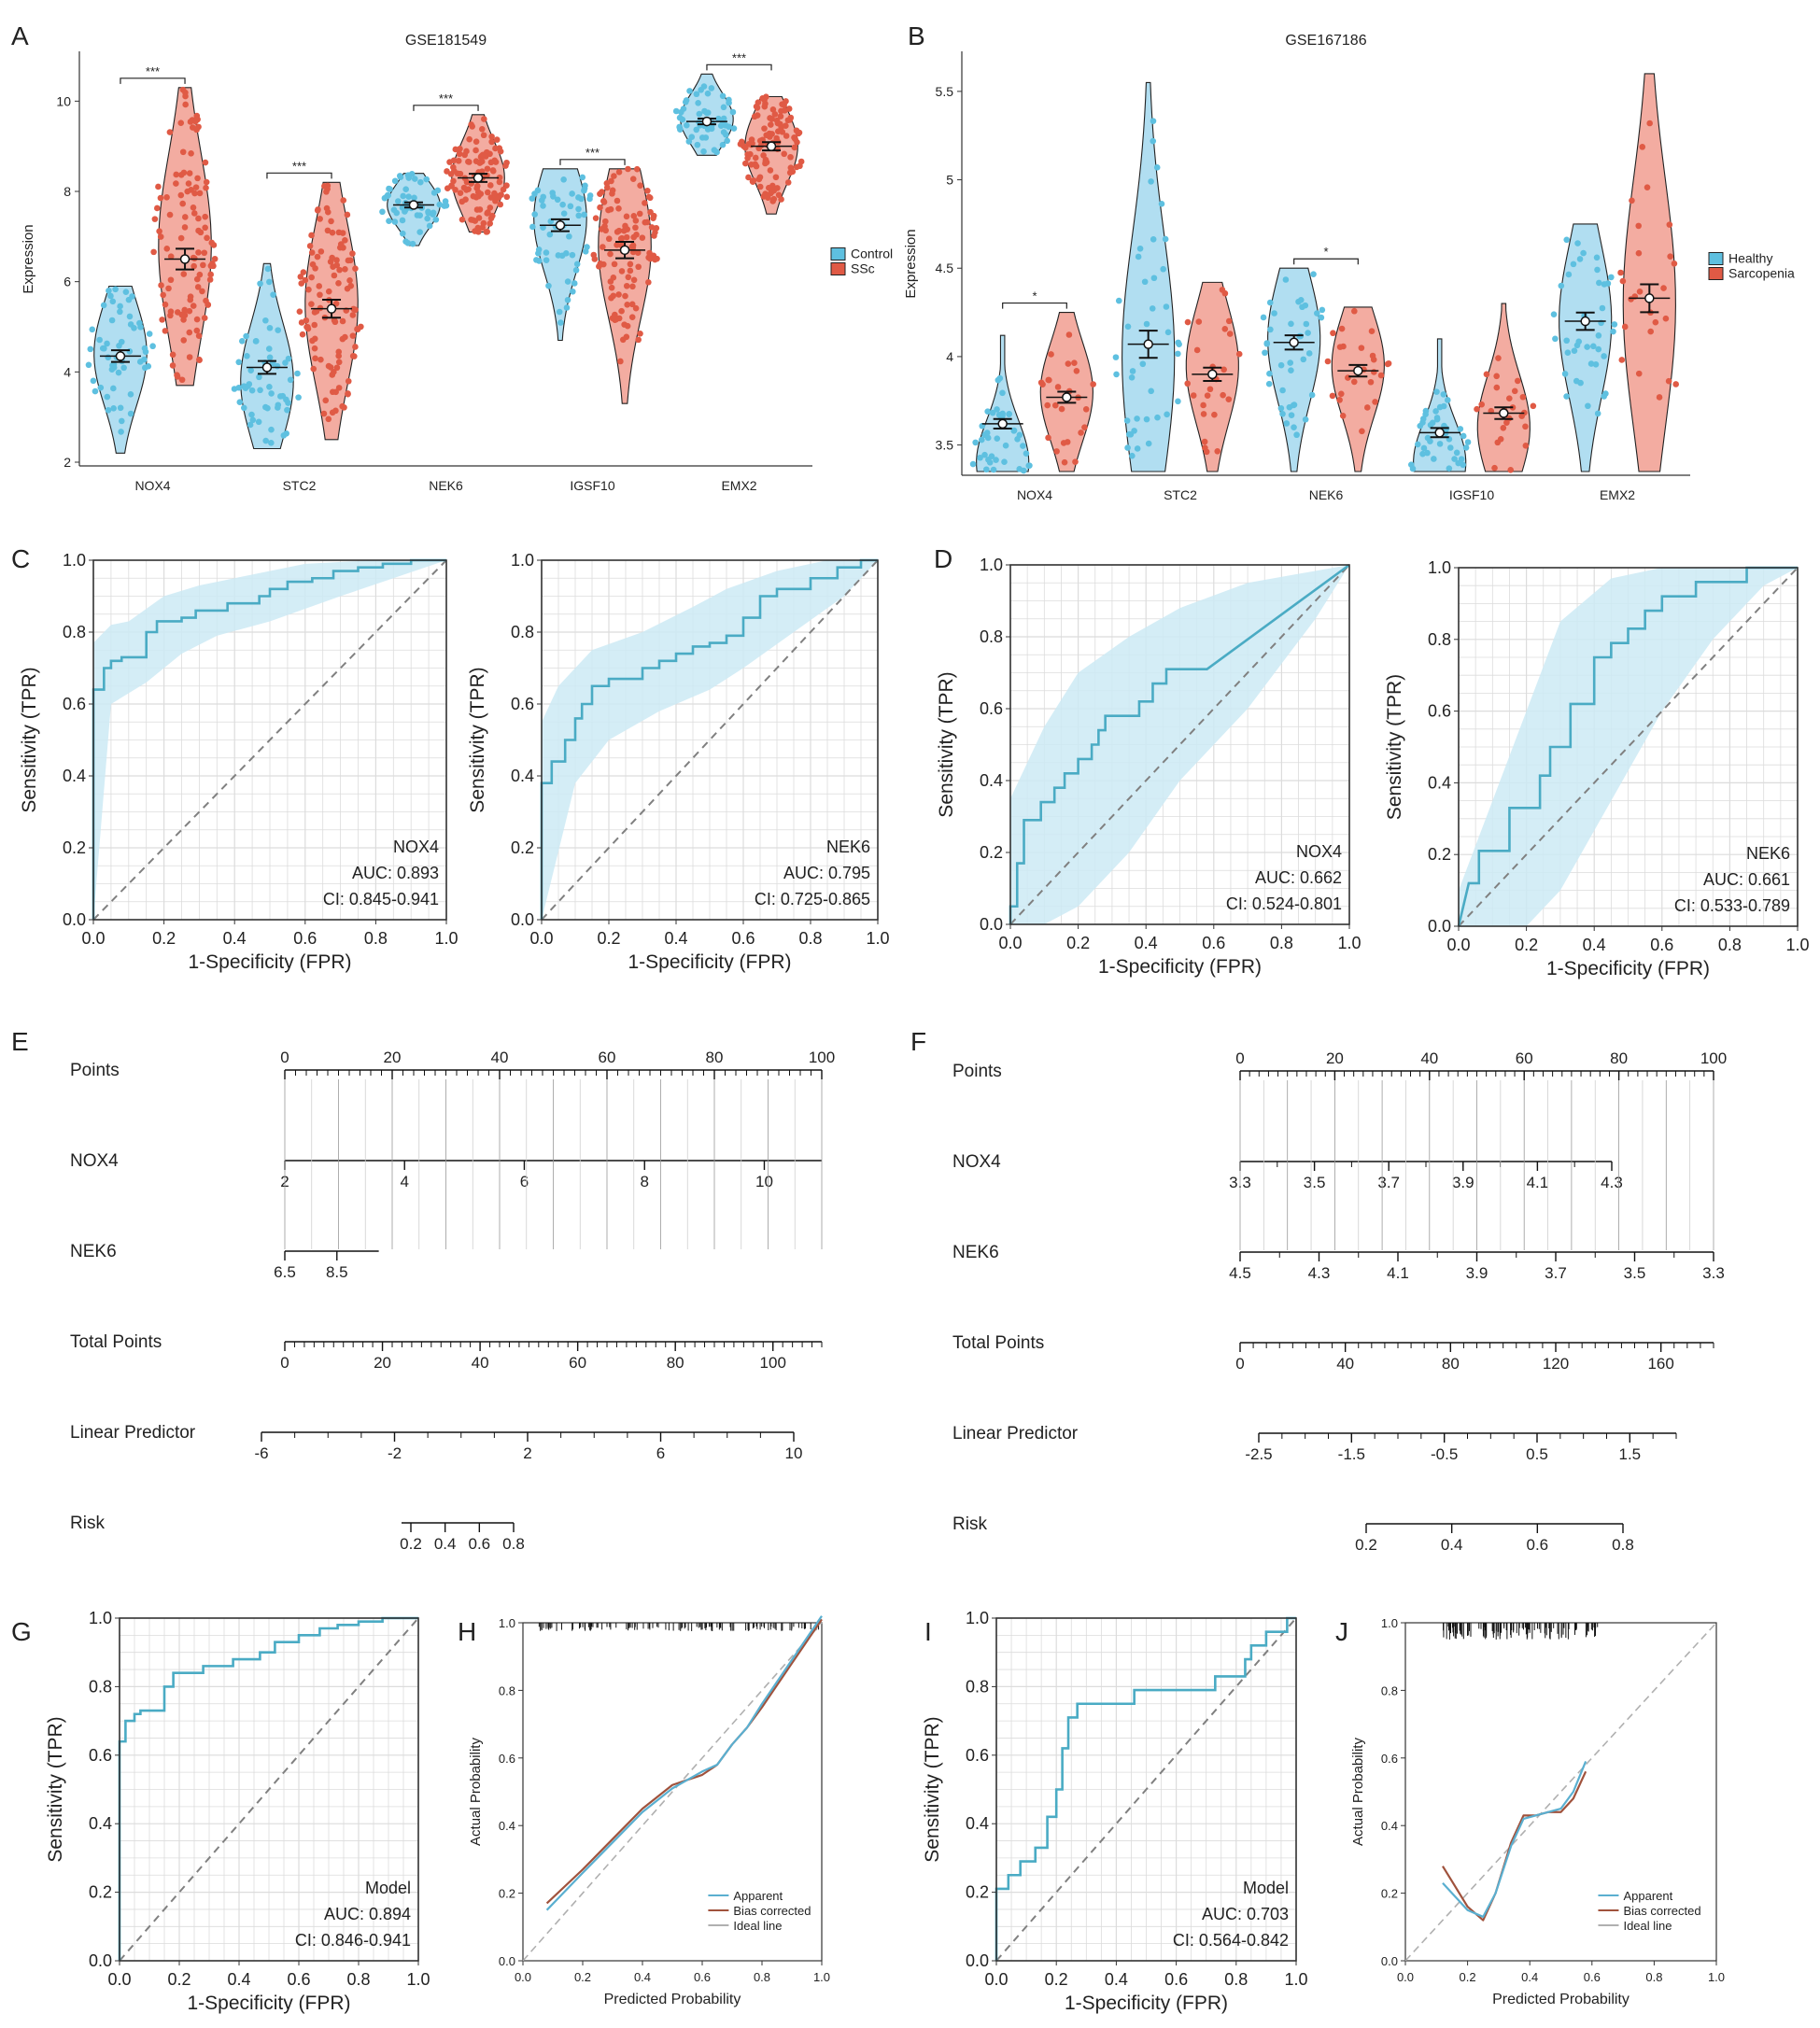  What do you see at coordinates (739, 67) in the screenshot?
I see `significance-bracket` at bounding box center [739, 67].